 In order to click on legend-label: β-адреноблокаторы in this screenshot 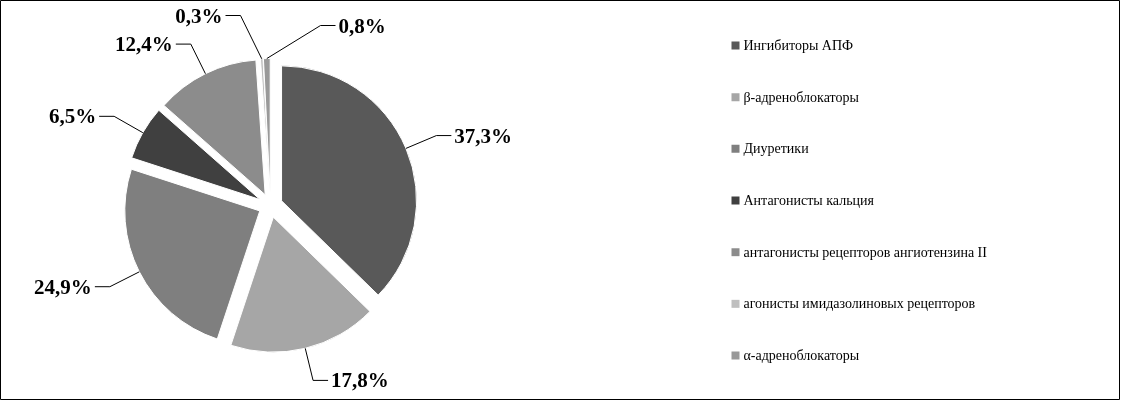, I will do `click(801, 97)`.